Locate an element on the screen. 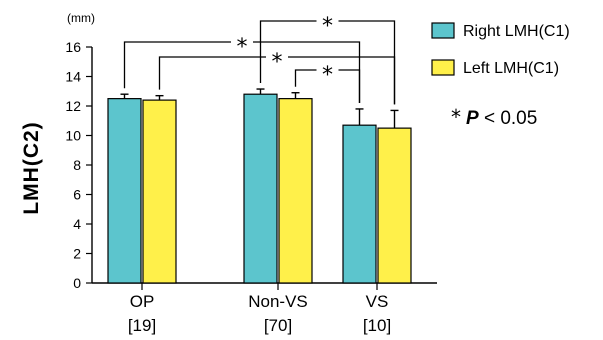 Image resolution: width=603 pixels, height=340 pixels. p-value-note: P < 0.05 is located at coordinates (501, 118).